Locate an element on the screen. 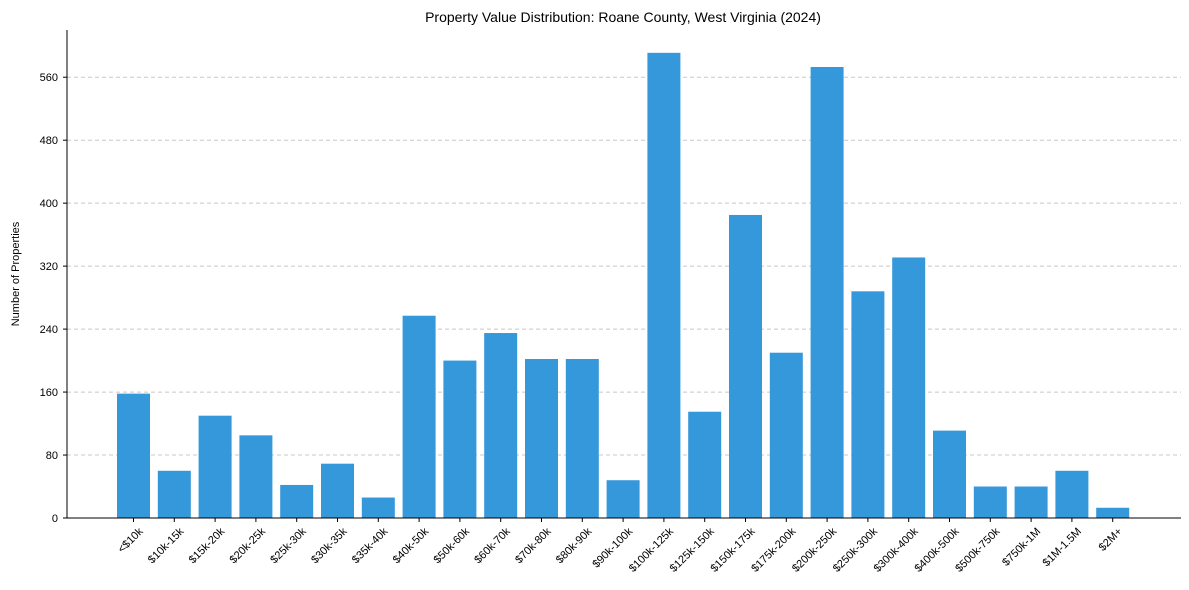 Image resolution: width=1189 pixels, height=590 pixels. y-tick-label: 560 is located at coordinates (49, 78).